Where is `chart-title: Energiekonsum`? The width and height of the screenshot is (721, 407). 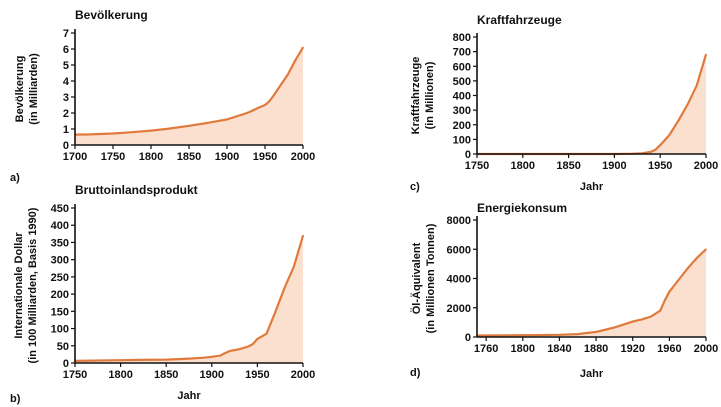
chart-title: Energiekonsum is located at coordinates (522, 208).